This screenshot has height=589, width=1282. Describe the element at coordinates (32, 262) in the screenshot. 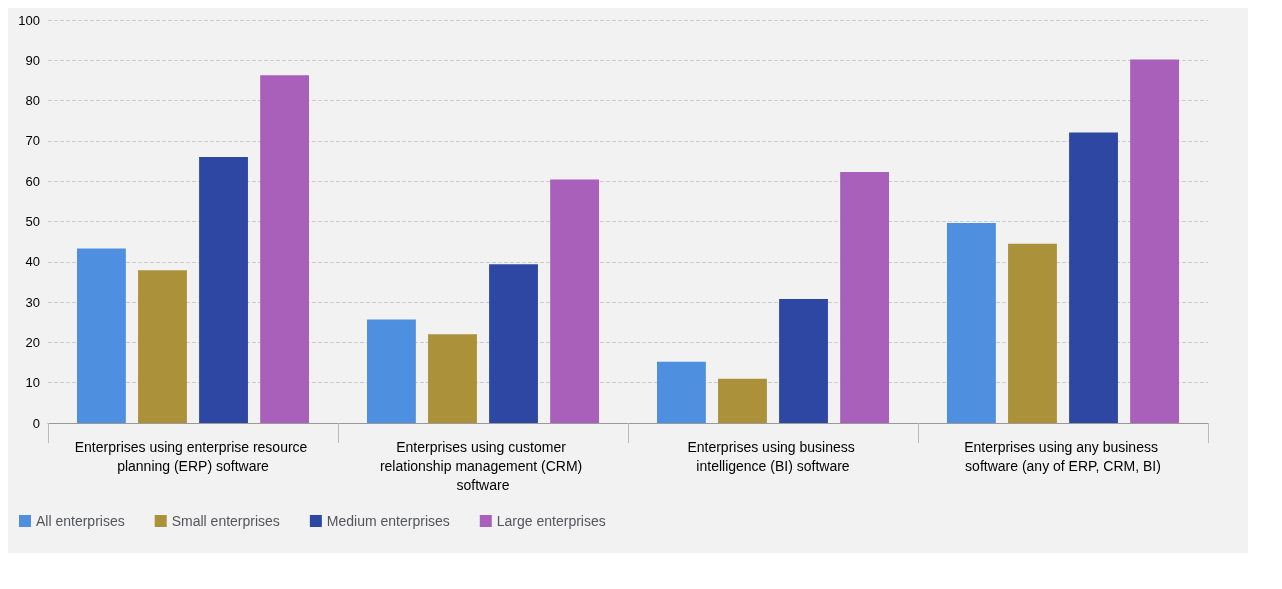

I see `y-tick-label: 40` at that location.